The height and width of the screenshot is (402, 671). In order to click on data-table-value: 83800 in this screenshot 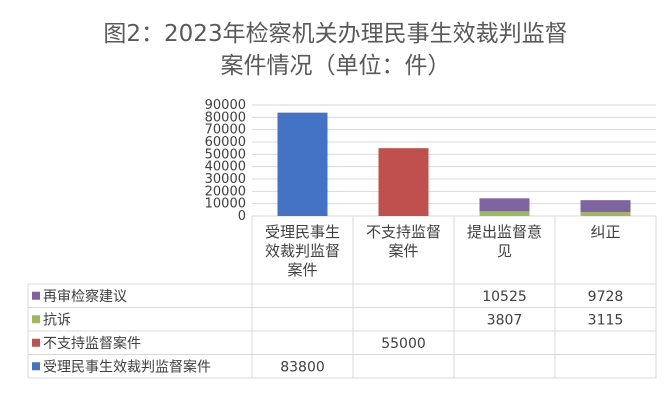, I will do `click(302, 367)`.